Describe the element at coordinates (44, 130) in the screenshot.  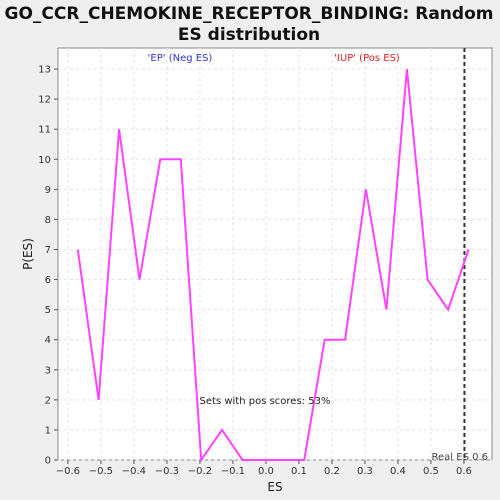
I see `y-tick-label: 11` at that location.